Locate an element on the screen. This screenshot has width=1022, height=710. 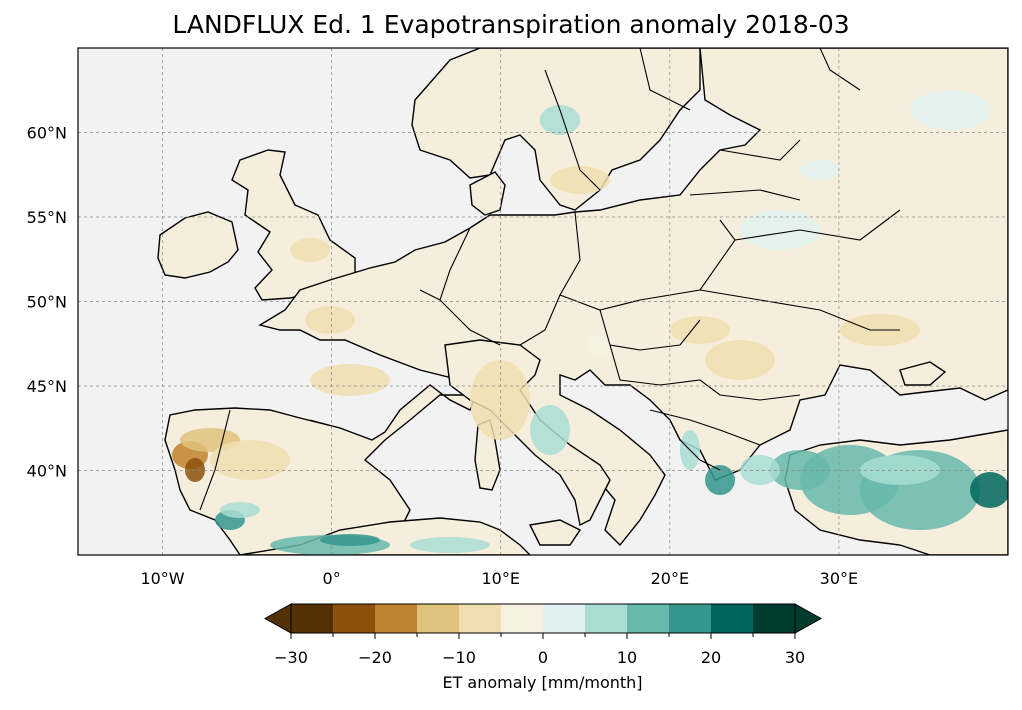
lat-tick-label: 40°N is located at coordinates (47, 471).